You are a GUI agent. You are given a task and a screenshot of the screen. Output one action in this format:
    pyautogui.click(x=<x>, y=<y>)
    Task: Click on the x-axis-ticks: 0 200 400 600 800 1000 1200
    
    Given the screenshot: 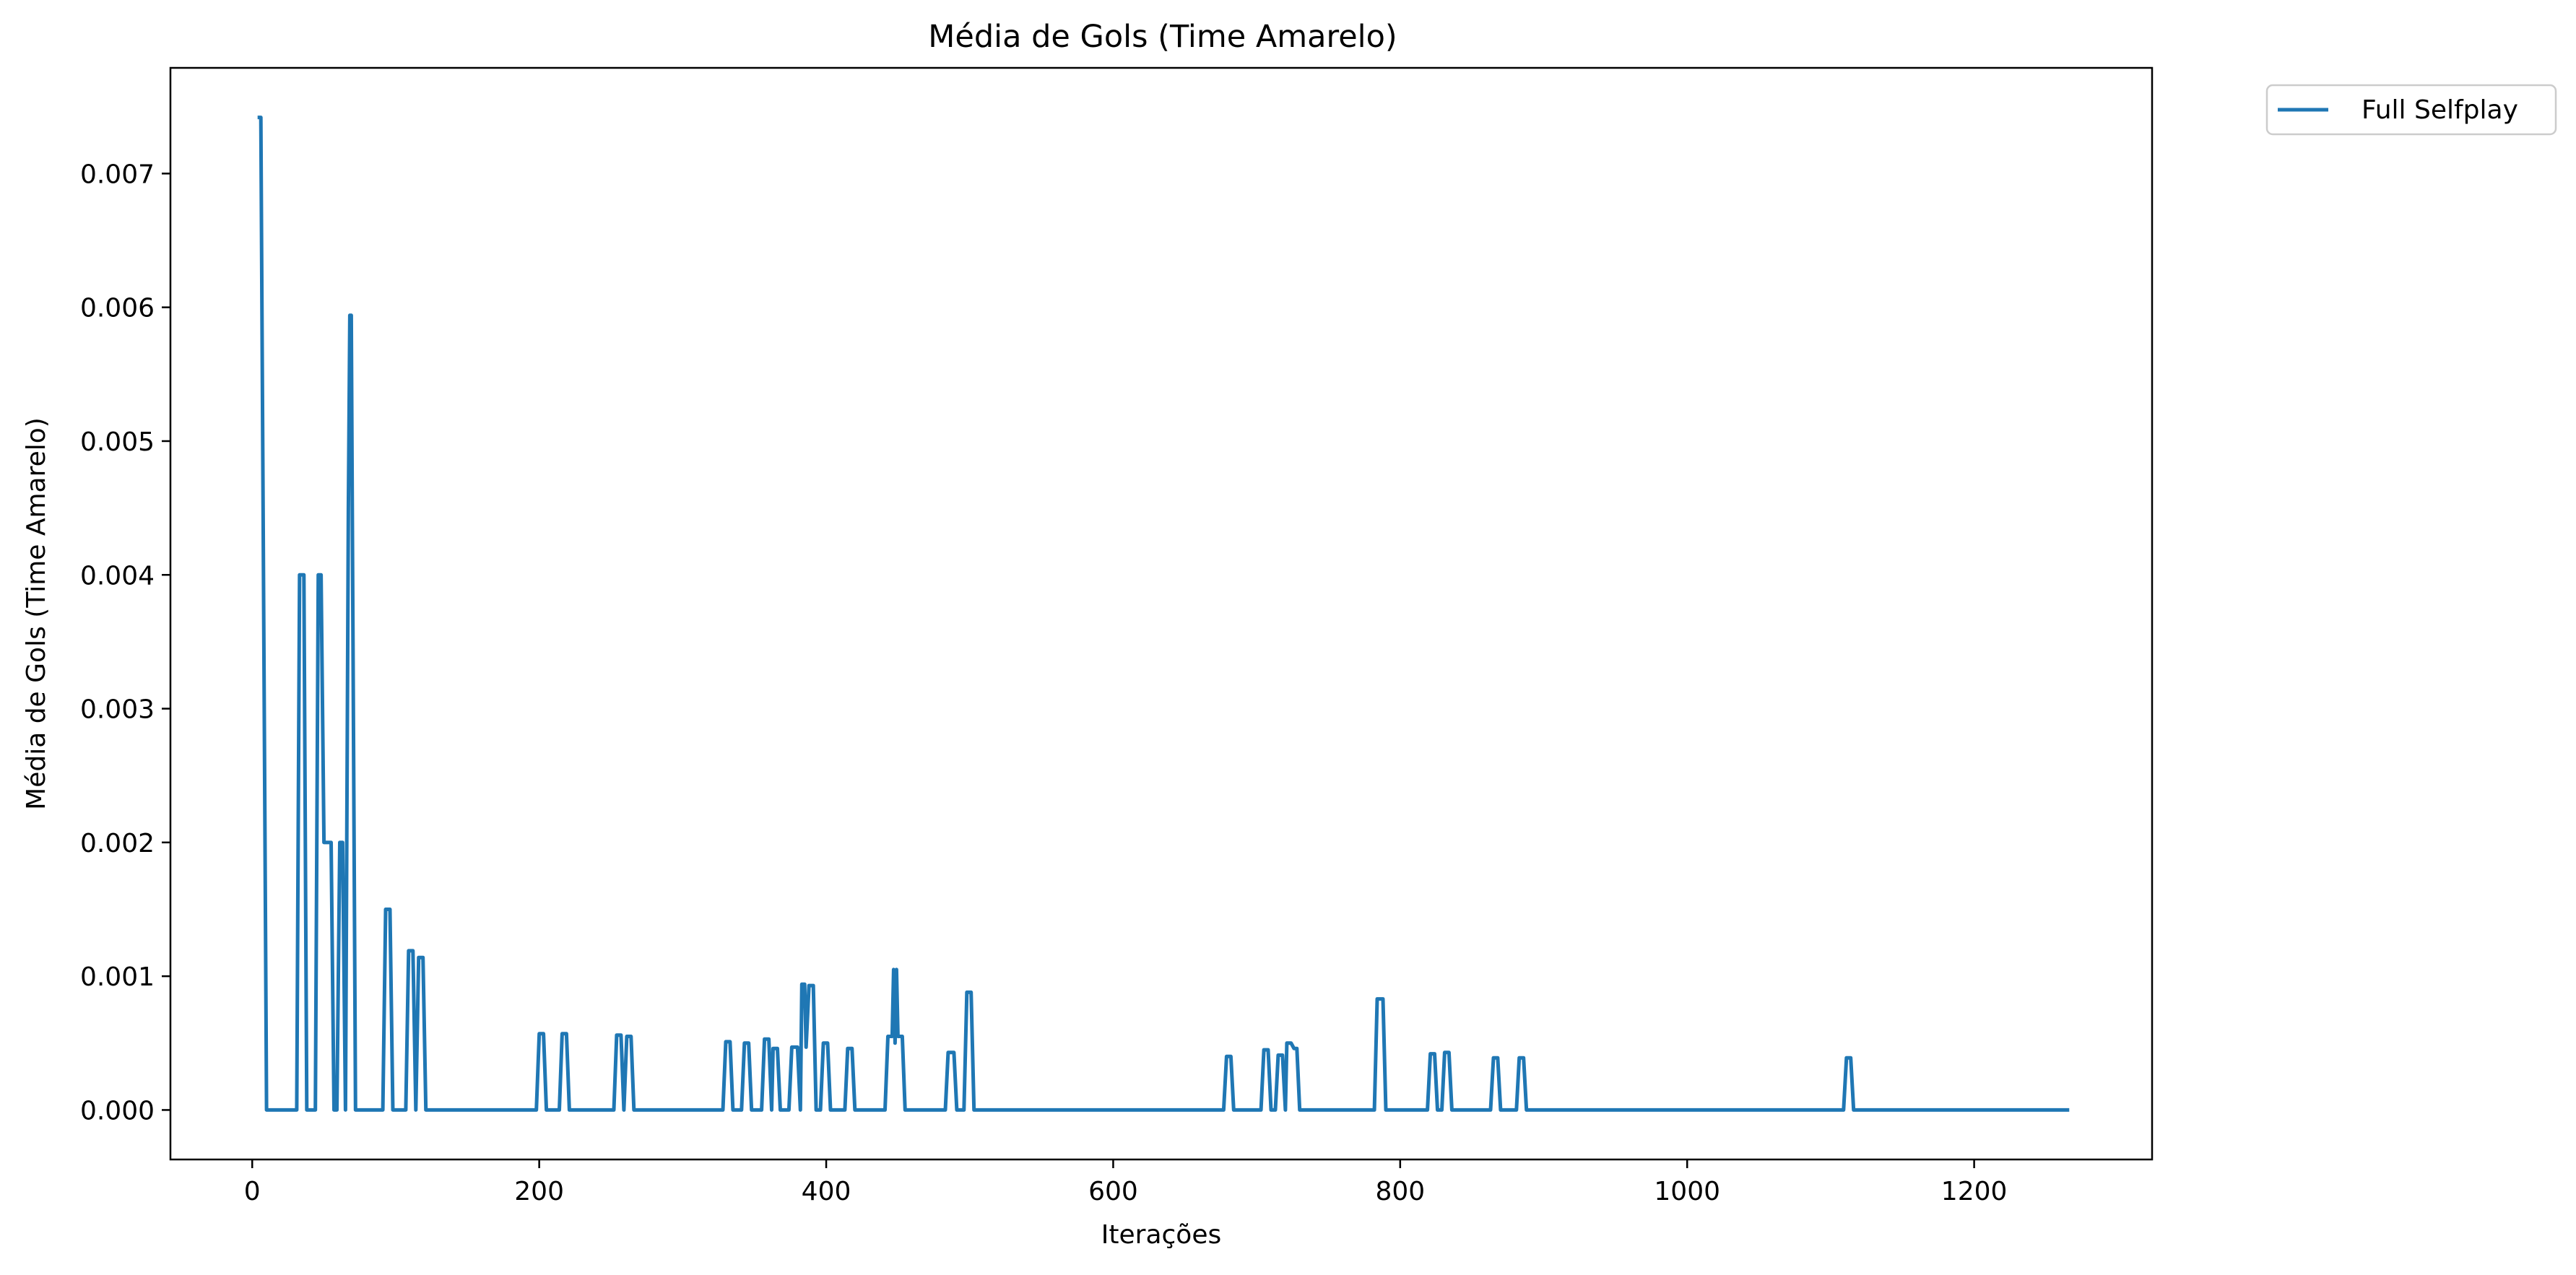 What is the action you would take?
    pyautogui.click(x=1126, y=1182)
    